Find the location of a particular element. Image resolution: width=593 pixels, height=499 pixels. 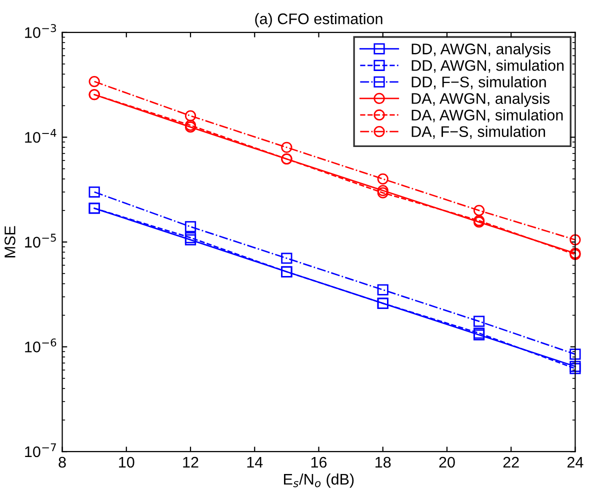

legend-label: DD, AWGN, analysis is located at coordinates (481, 50).